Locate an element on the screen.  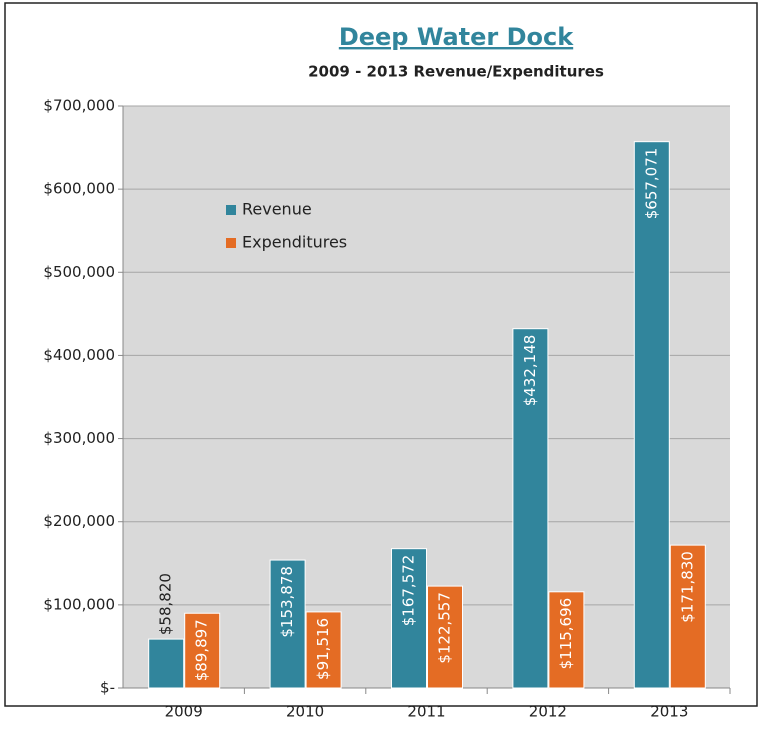
y-tick-label: $600,000 is located at coordinates (79, 189).